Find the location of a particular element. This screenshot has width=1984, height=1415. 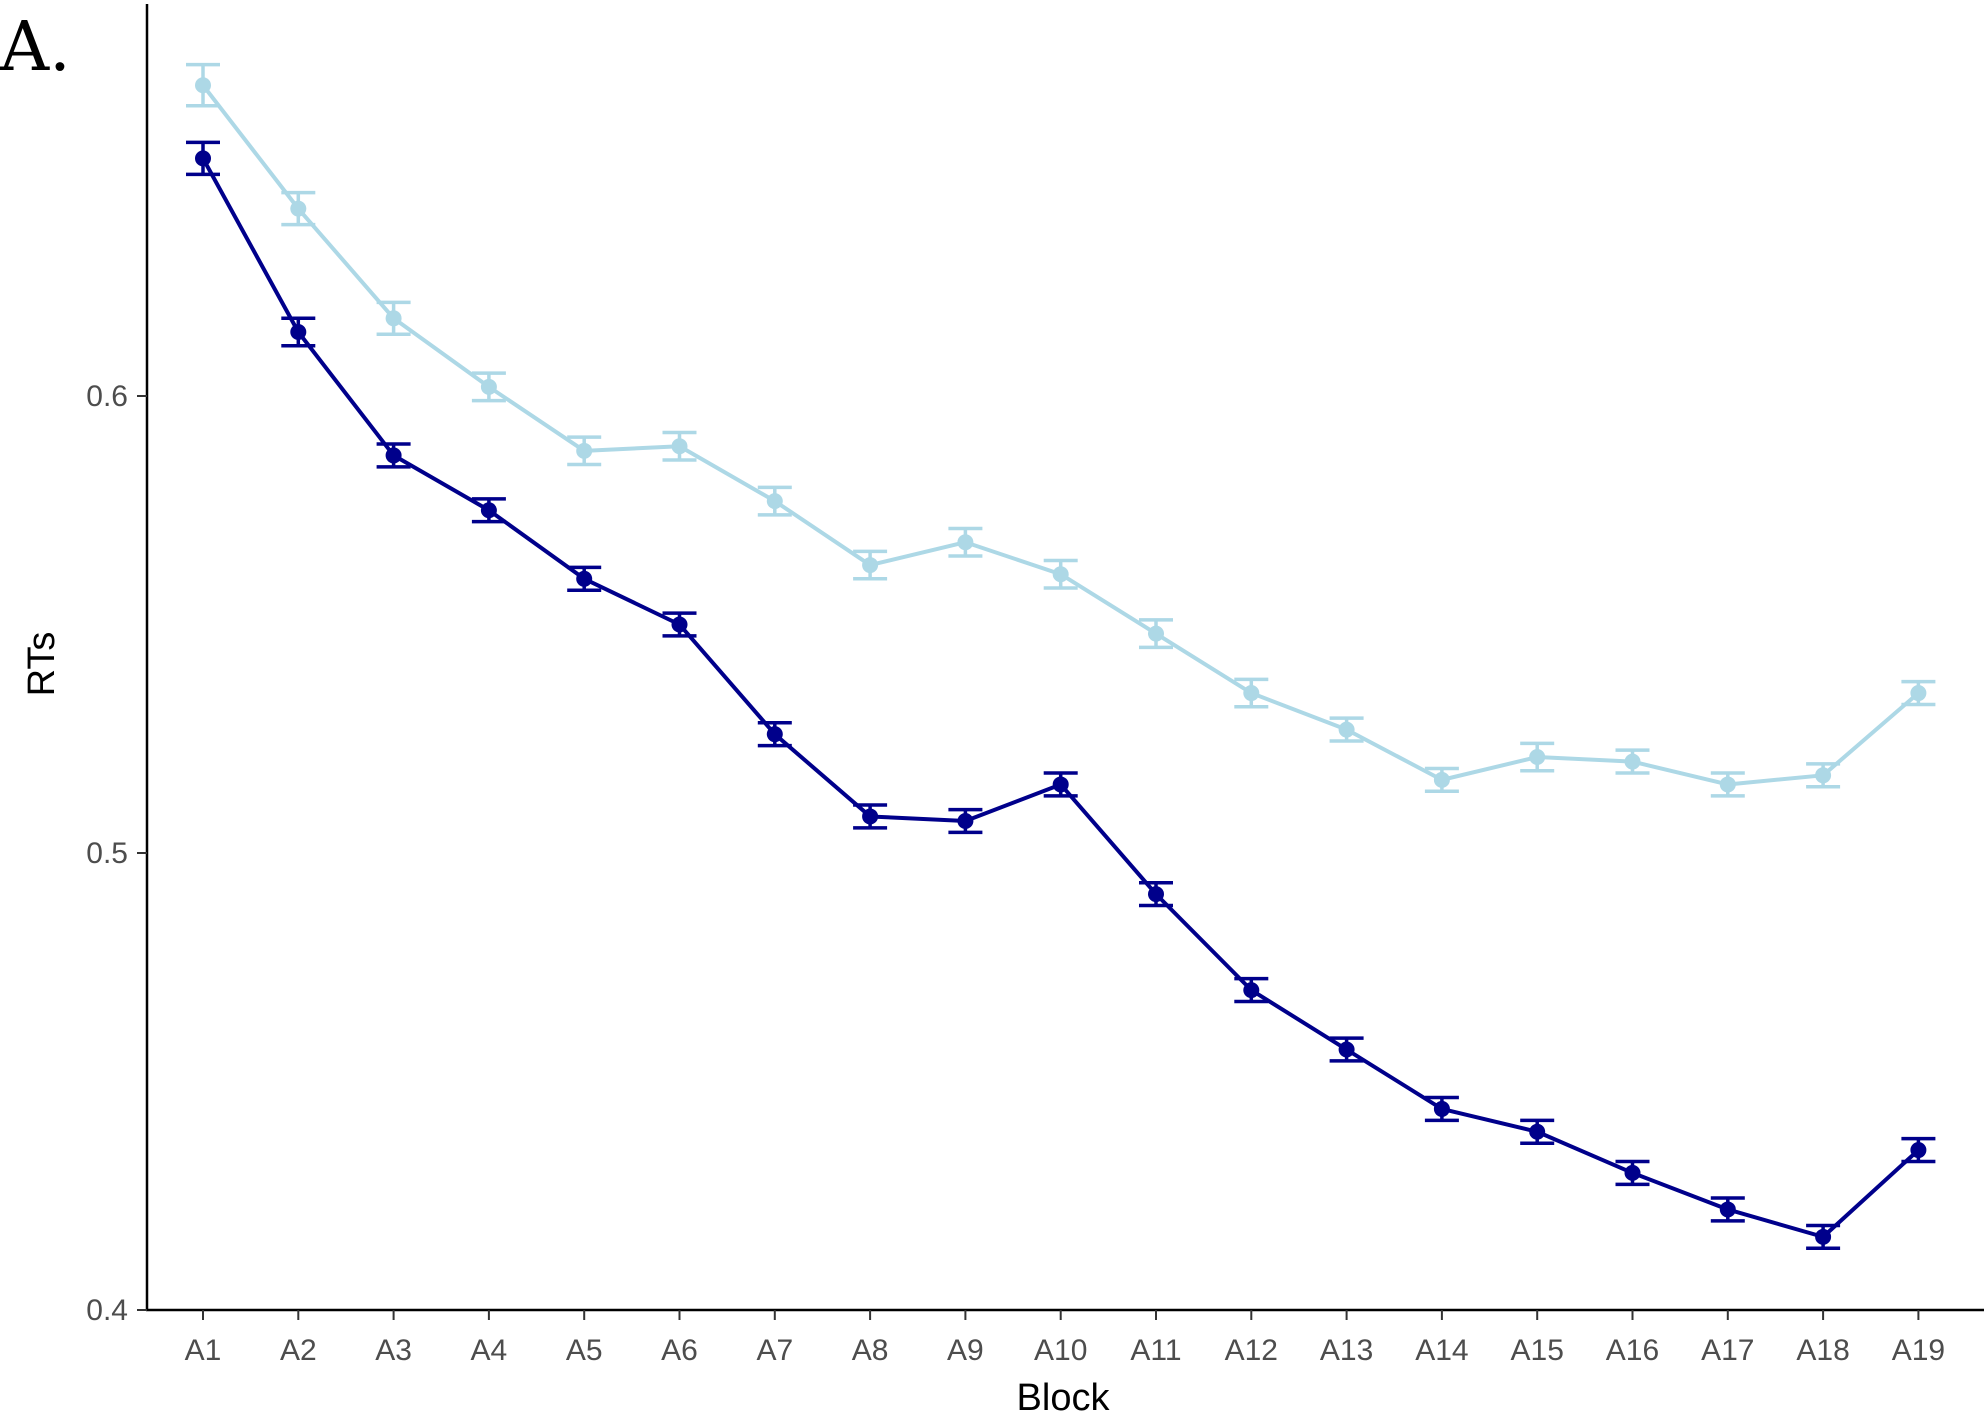

y-axis-title: RTs is located at coordinates (42, 664).